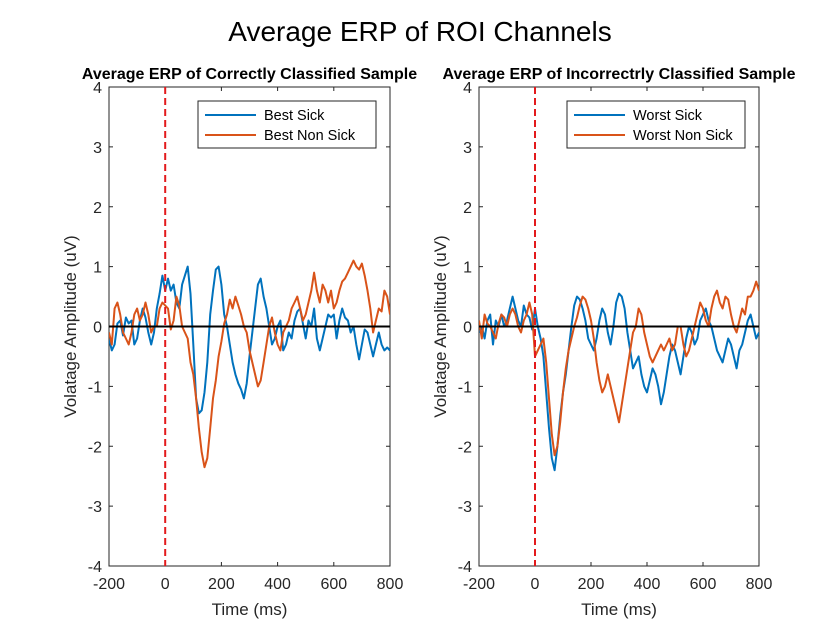 This screenshot has height=630, width=840. Describe the element at coordinates (465, 447) in the screenshot. I see `chart-2-ytick-label: -2` at that location.